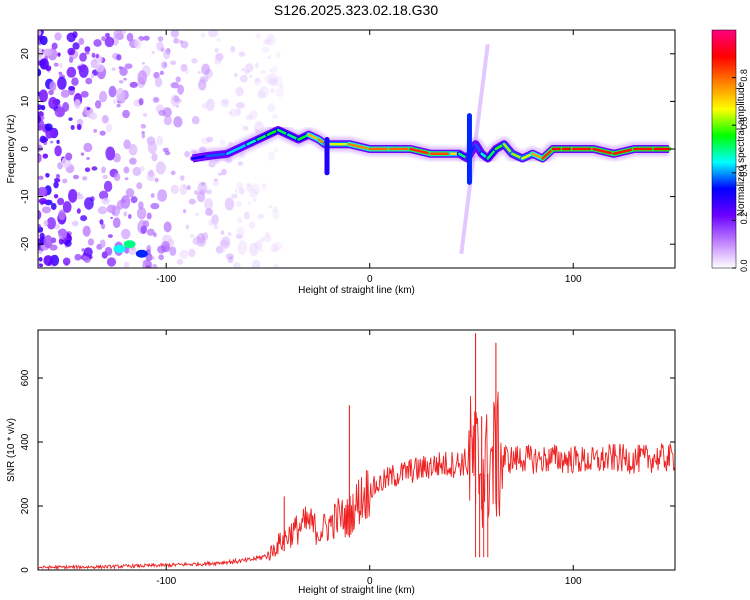 This screenshot has height=600, width=750. Describe the element at coordinates (741, 148) in the screenshot. I see `colorbar-label: Normalized spectral amplitude` at that location.